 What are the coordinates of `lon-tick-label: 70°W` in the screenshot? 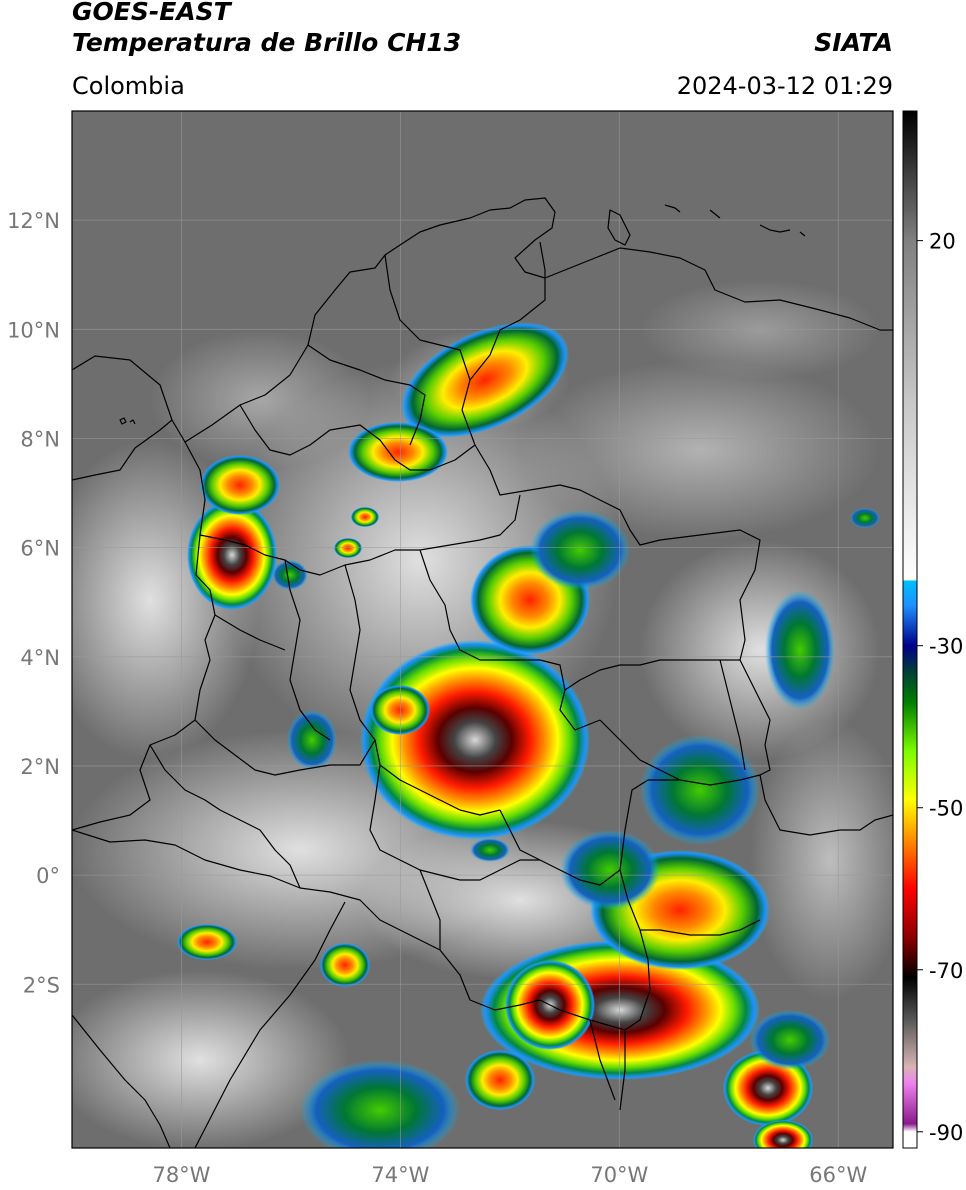 It's located at (619, 1175).